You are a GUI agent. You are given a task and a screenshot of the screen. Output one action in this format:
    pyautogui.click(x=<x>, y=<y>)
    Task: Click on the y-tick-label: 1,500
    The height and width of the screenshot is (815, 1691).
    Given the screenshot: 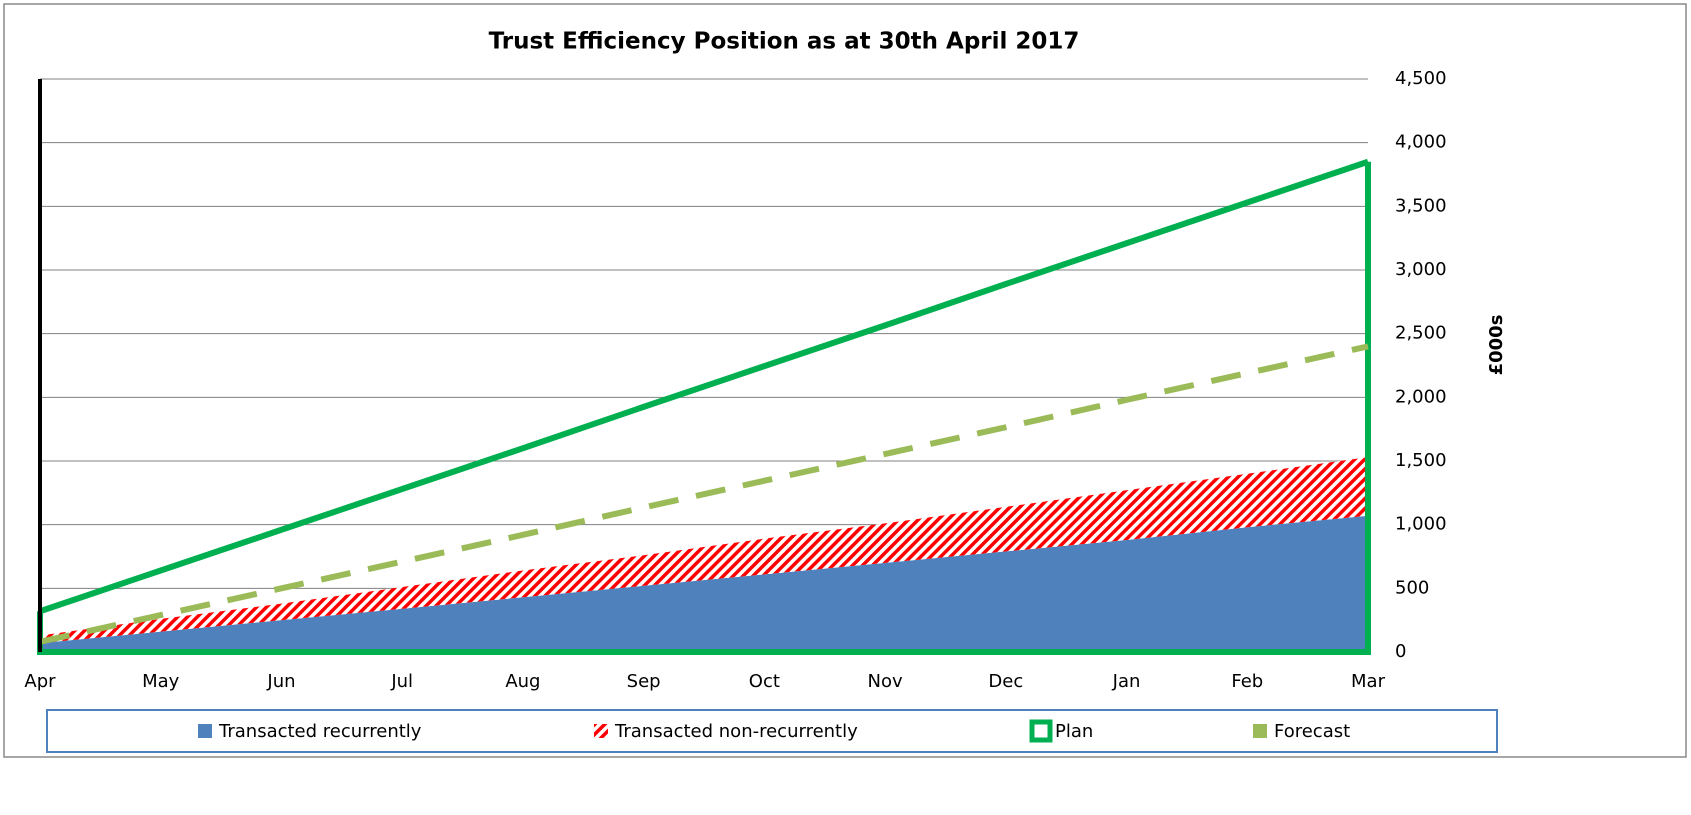 What is the action you would take?
    pyautogui.click(x=1421, y=460)
    